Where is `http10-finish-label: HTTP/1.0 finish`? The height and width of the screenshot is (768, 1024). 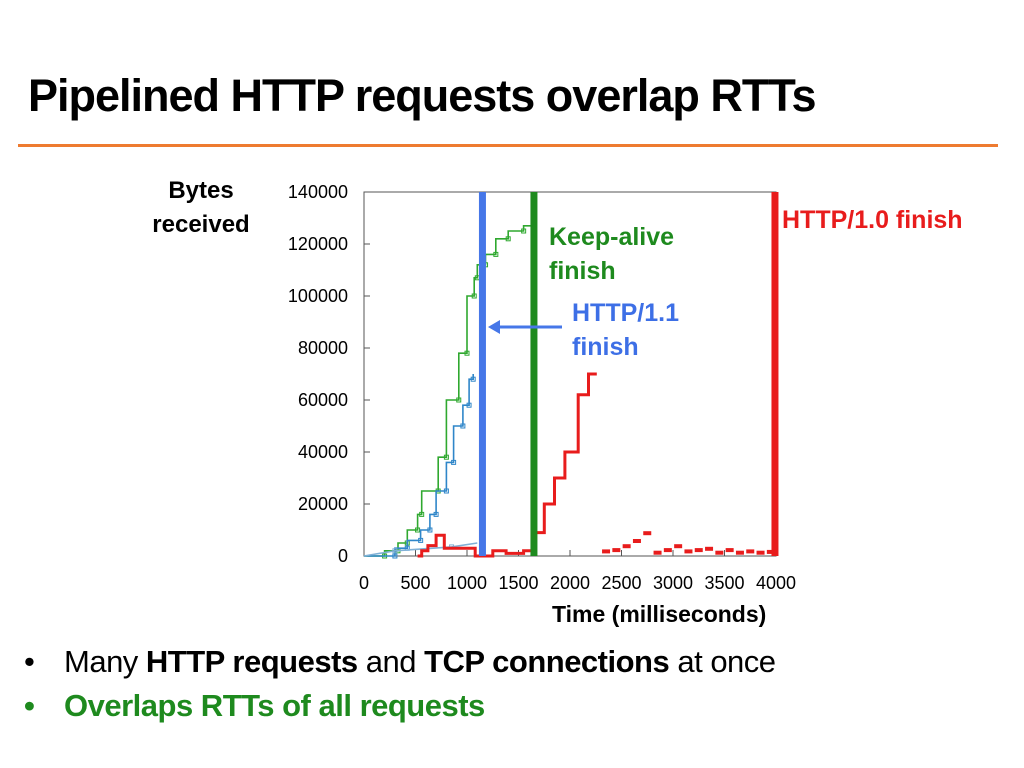 http10-finish-label: HTTP/1.0 finish is located at coordinates (872, 220).